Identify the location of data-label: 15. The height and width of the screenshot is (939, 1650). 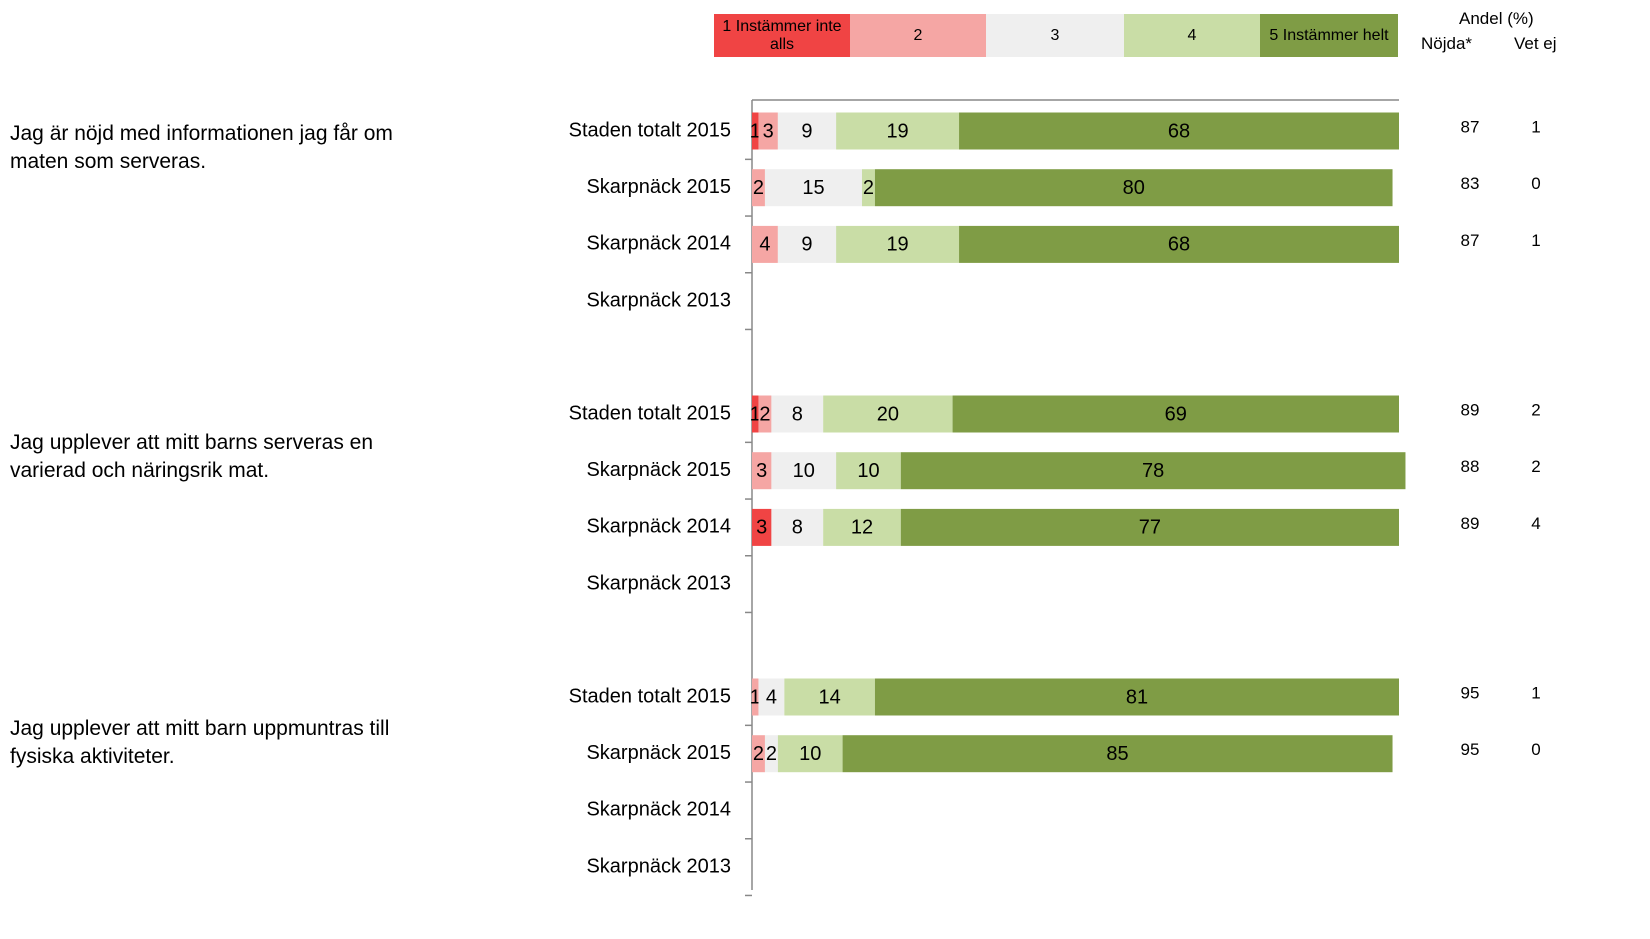
(813, 188).